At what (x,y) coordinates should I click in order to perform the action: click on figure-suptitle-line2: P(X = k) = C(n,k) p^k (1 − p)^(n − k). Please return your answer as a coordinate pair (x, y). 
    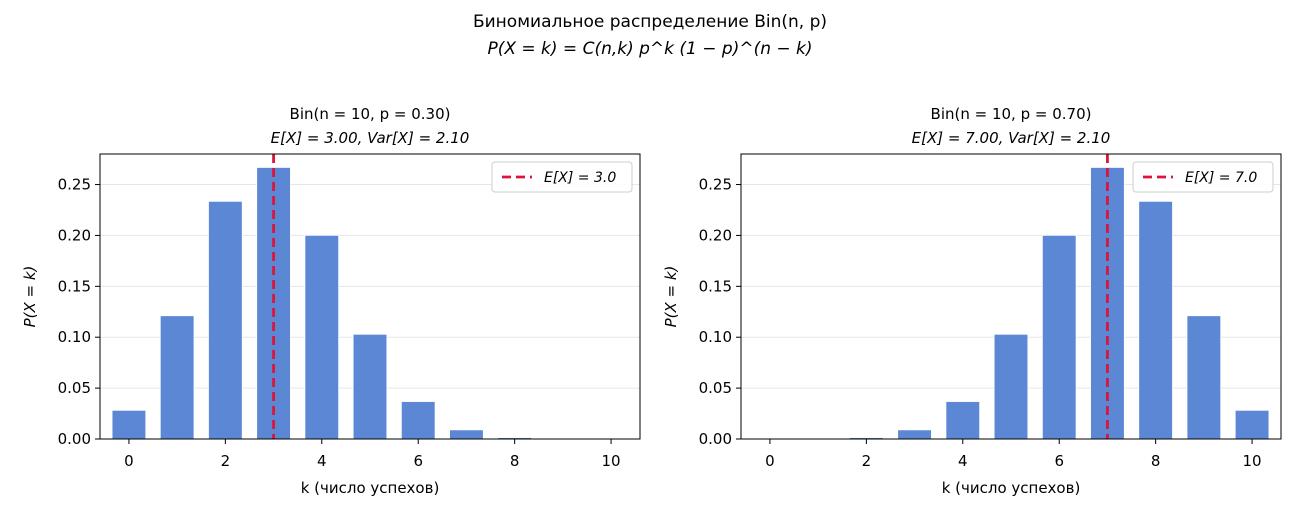
    Looking at the image, I should click on (649, 49).